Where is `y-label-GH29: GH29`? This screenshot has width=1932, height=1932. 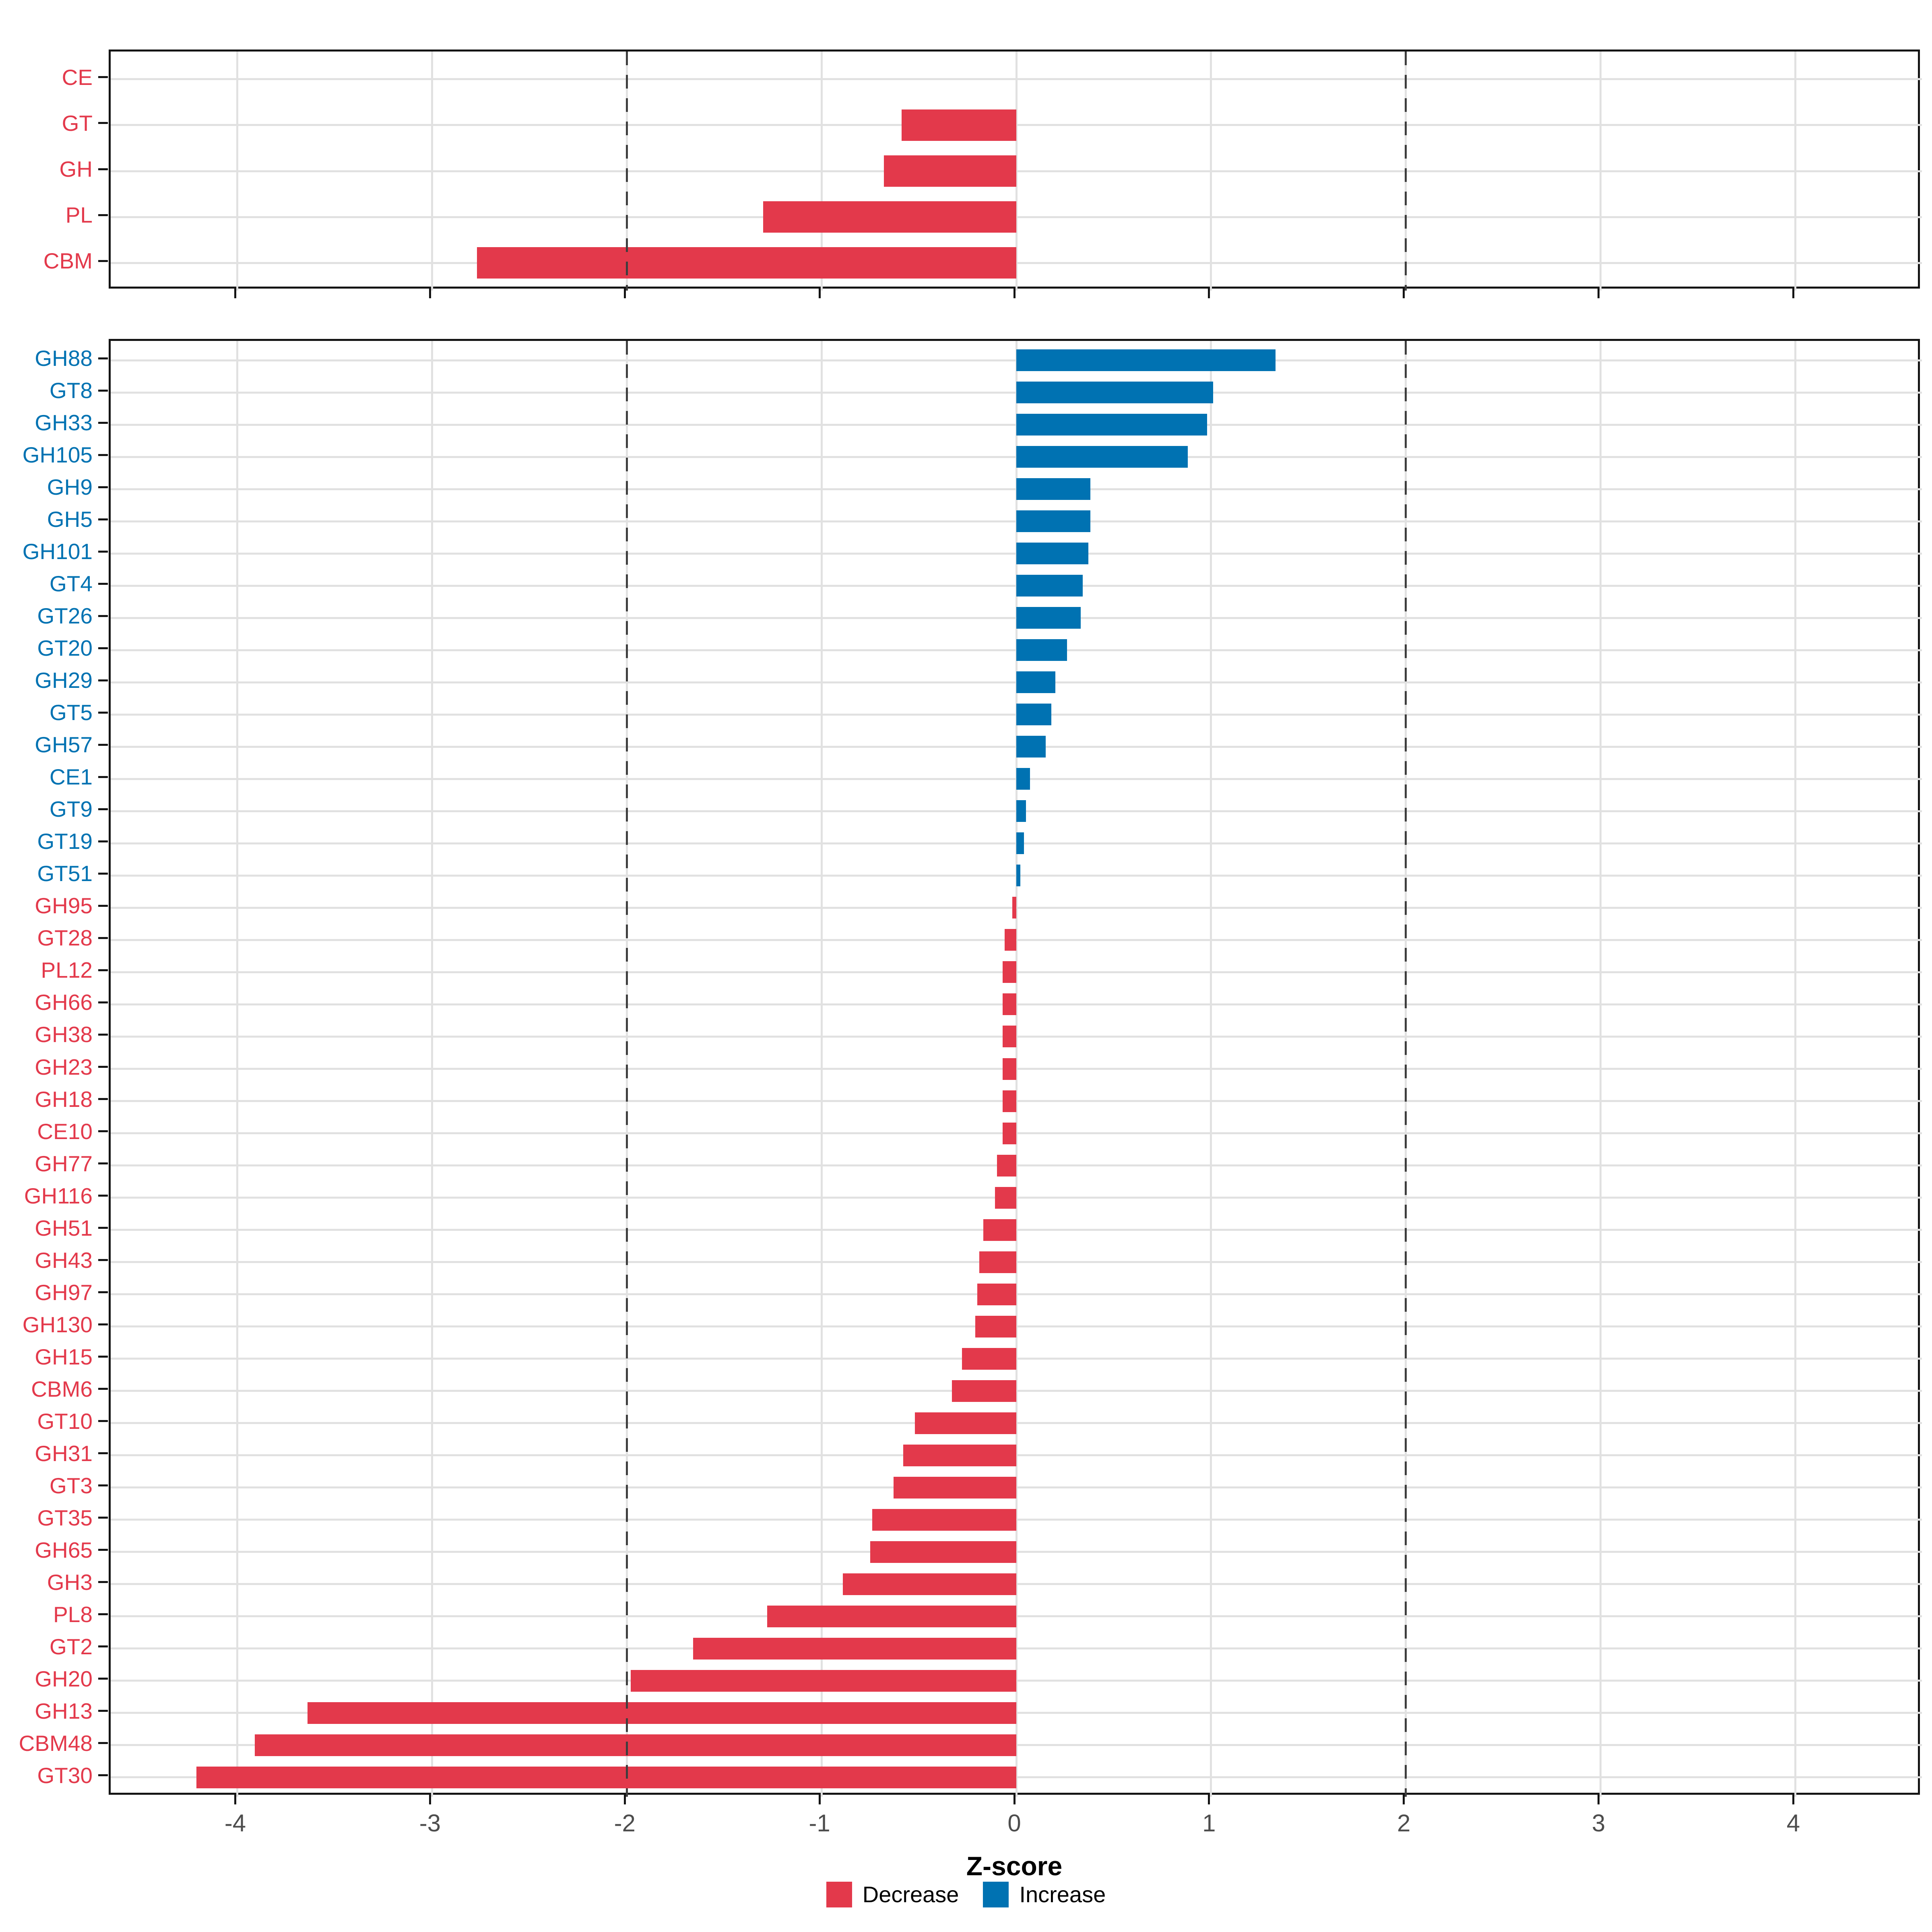
y-label-GH29: GH29 is located at coordinates (64, 680).